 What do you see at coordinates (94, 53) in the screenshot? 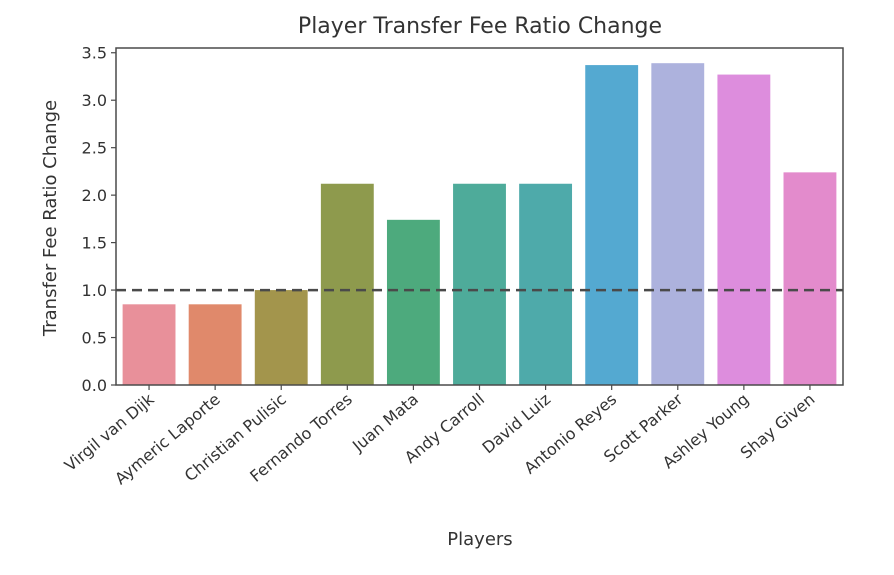
I see `y-tick-label-7: 3.5` at bounding box center [94, 53].